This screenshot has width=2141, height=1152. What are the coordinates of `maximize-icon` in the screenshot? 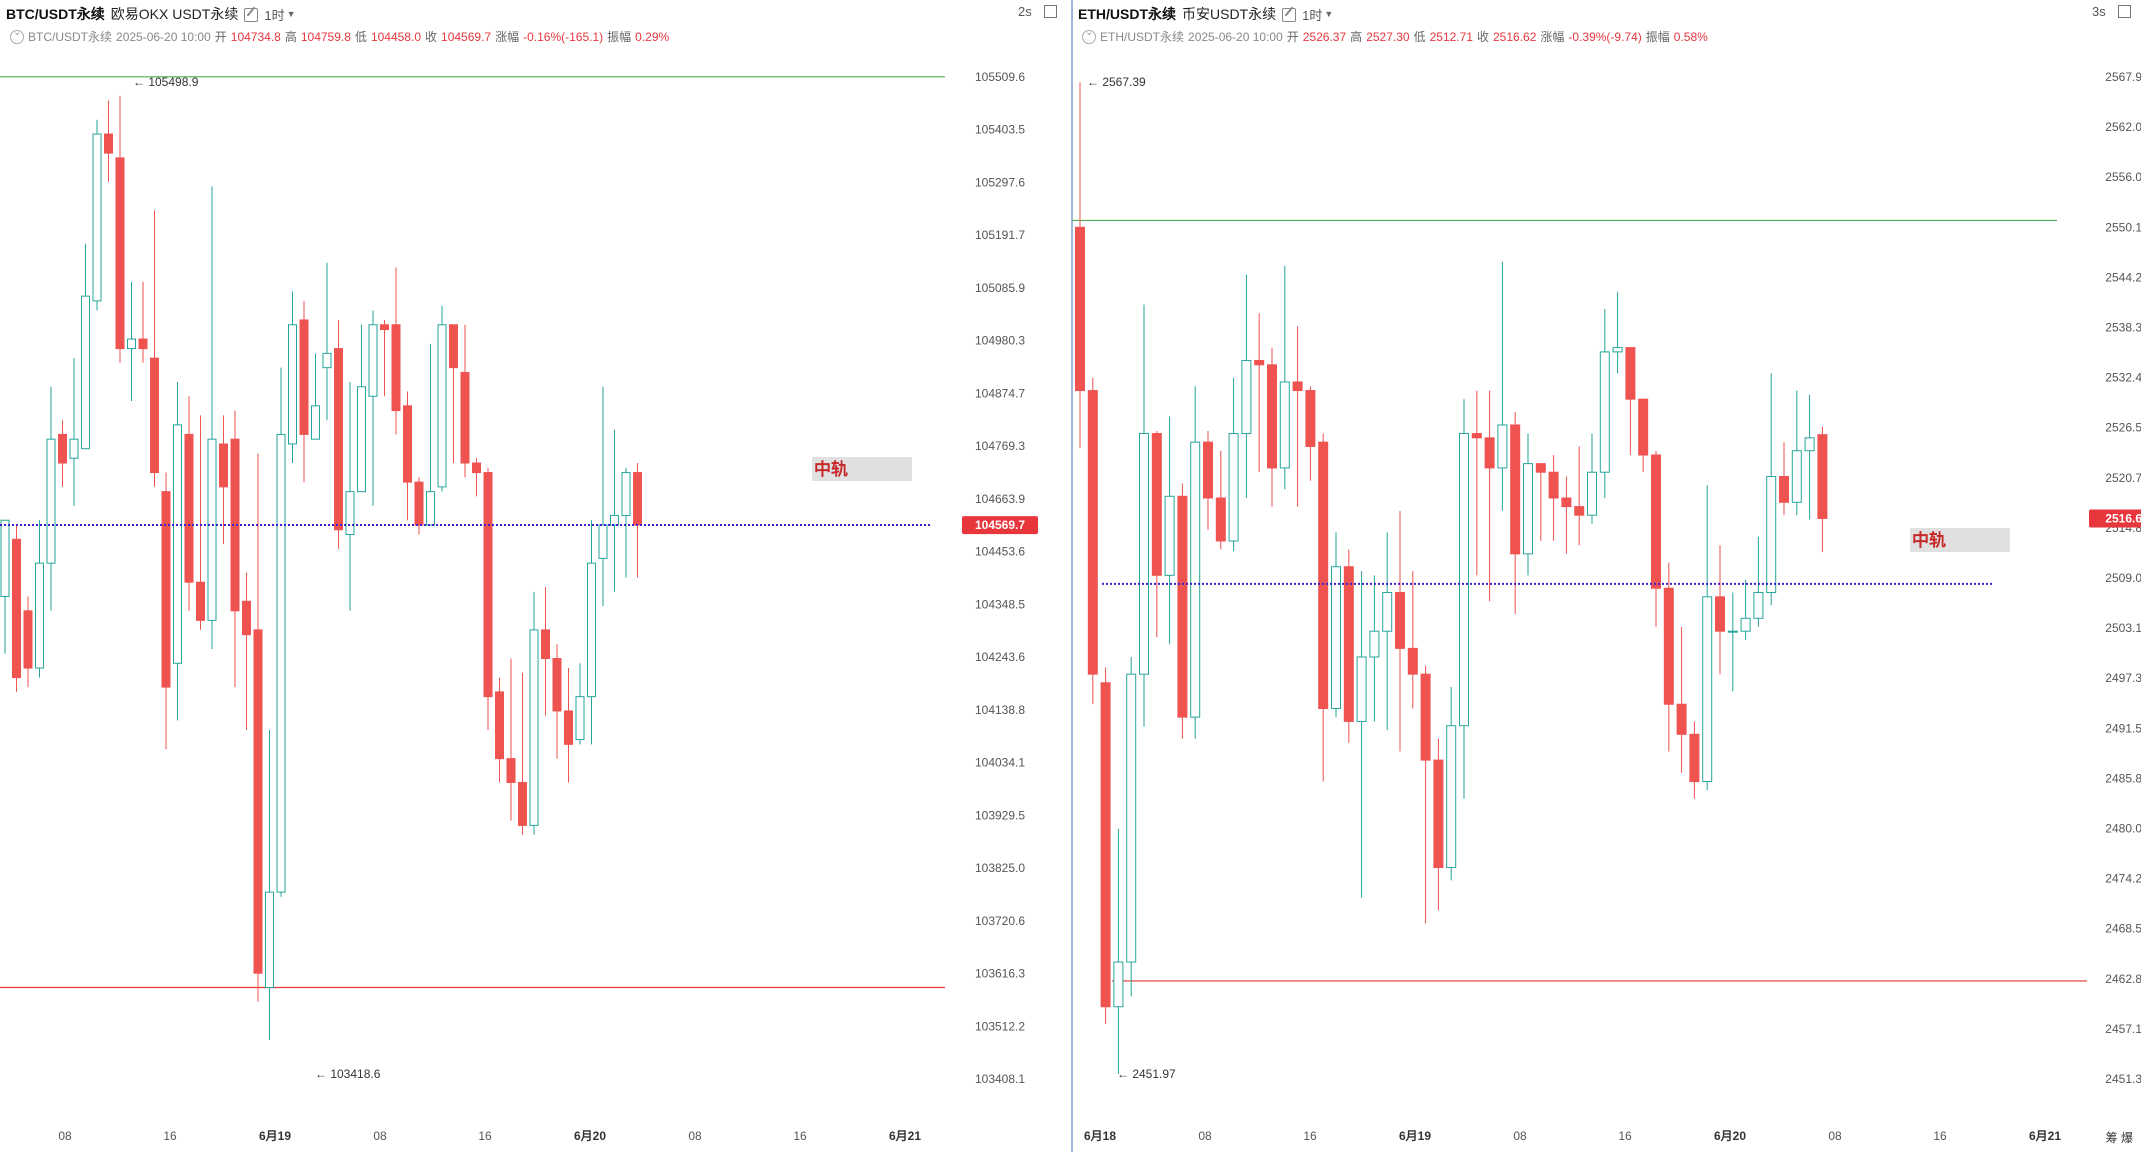 It's located at (2124, 11).